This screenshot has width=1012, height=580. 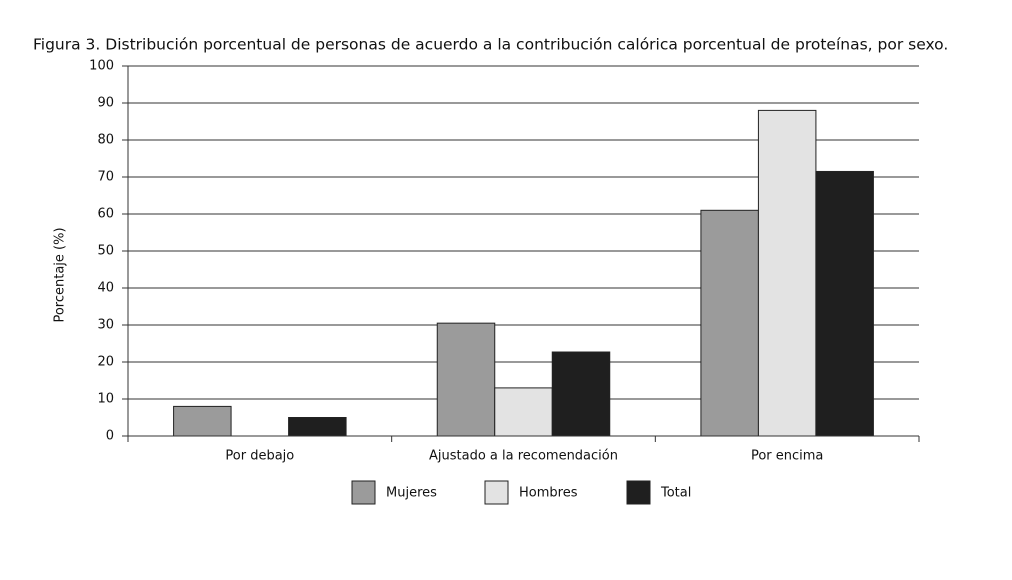 What do you see at coordinates (548, 493) in the screenshot?
I see `legend-label: Hombres` at bounding box center [548, 493].